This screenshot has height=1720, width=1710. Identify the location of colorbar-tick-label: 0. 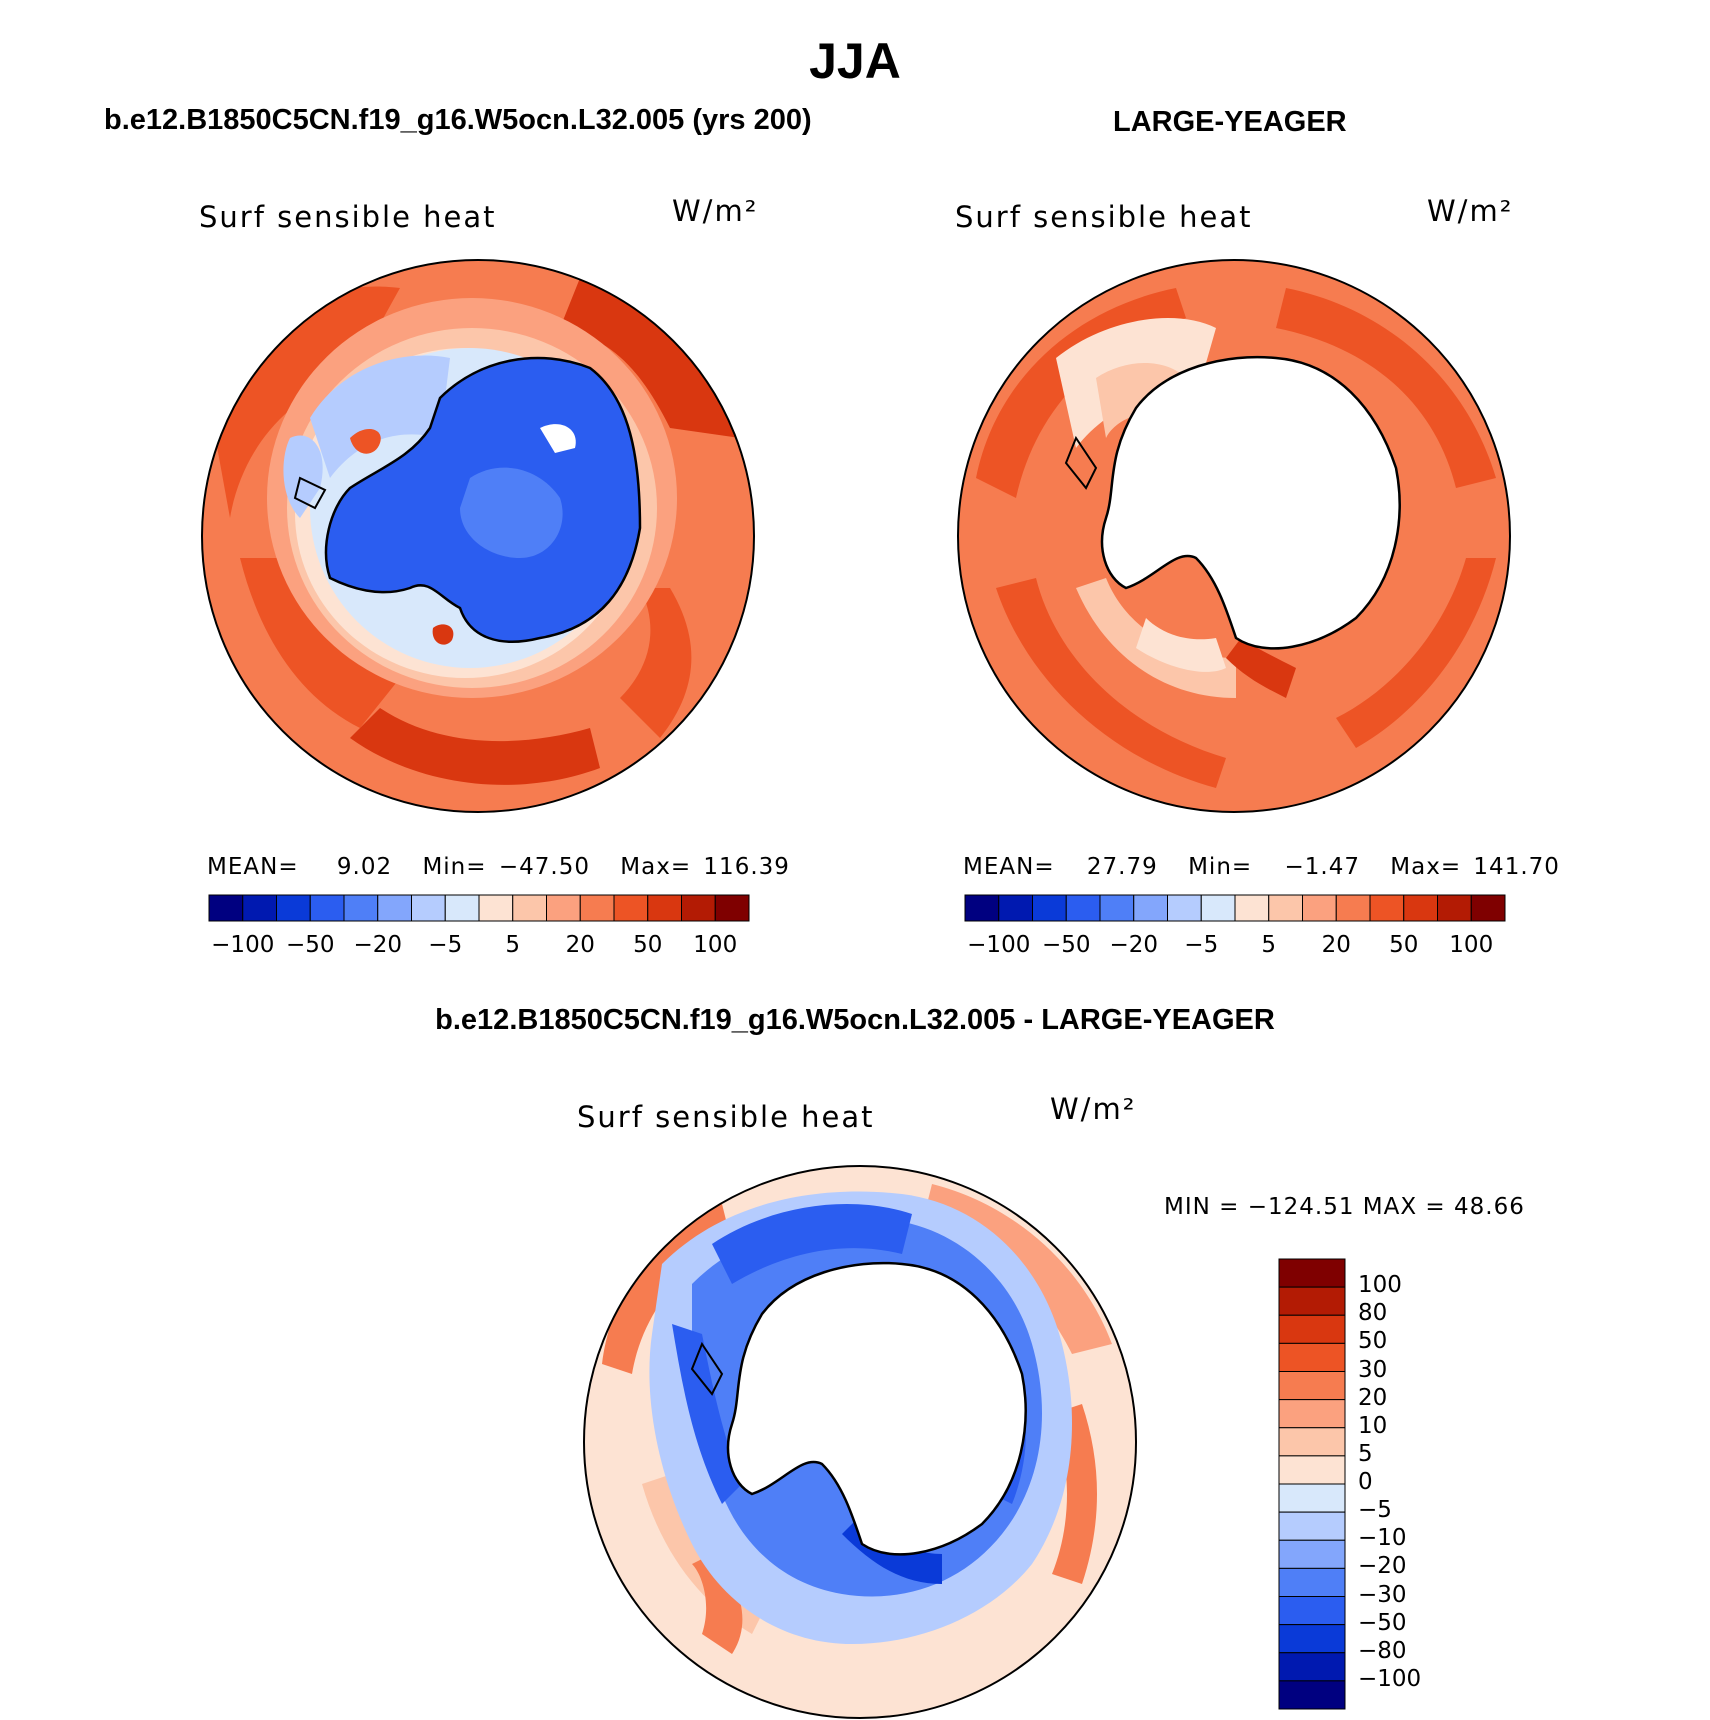
(1365, 1482).